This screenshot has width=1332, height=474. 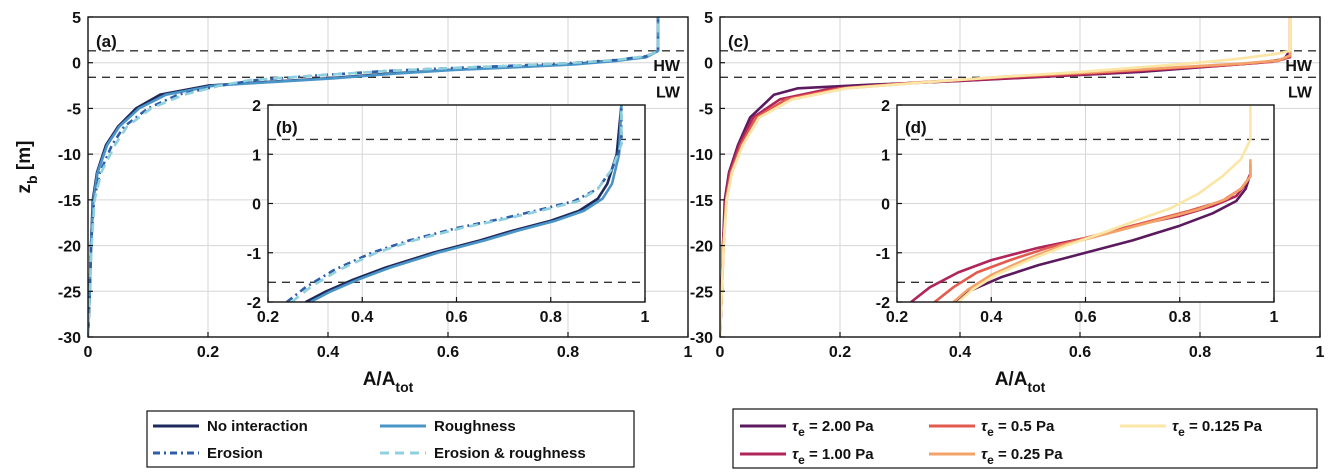 I want to click on y-axis-label-main: z, so click(x=24, y=189).